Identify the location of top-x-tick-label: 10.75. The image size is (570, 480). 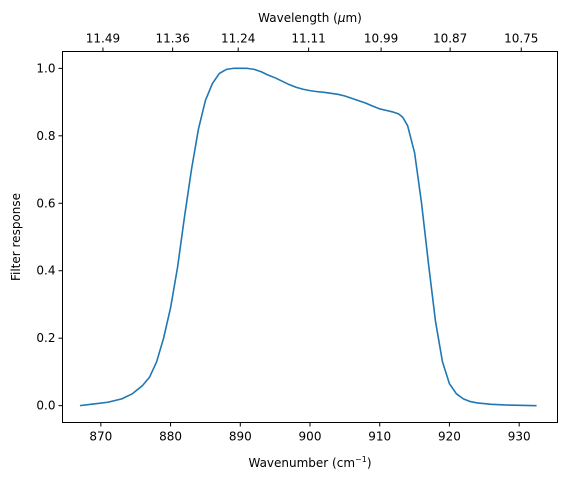
(521, 39).